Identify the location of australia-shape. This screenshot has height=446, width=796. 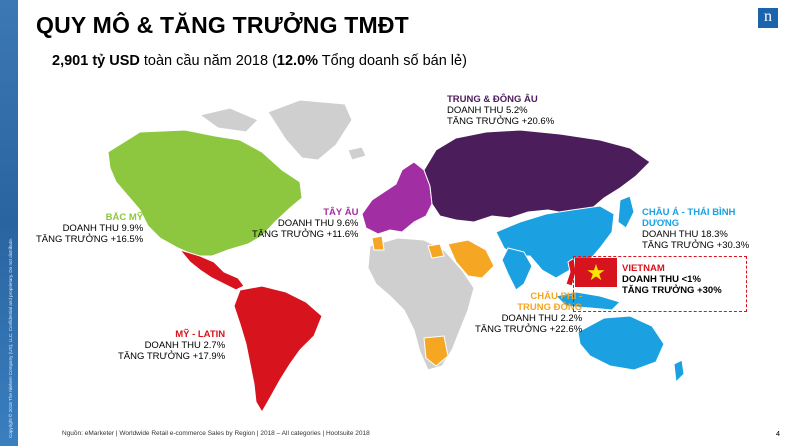
(621, 343).